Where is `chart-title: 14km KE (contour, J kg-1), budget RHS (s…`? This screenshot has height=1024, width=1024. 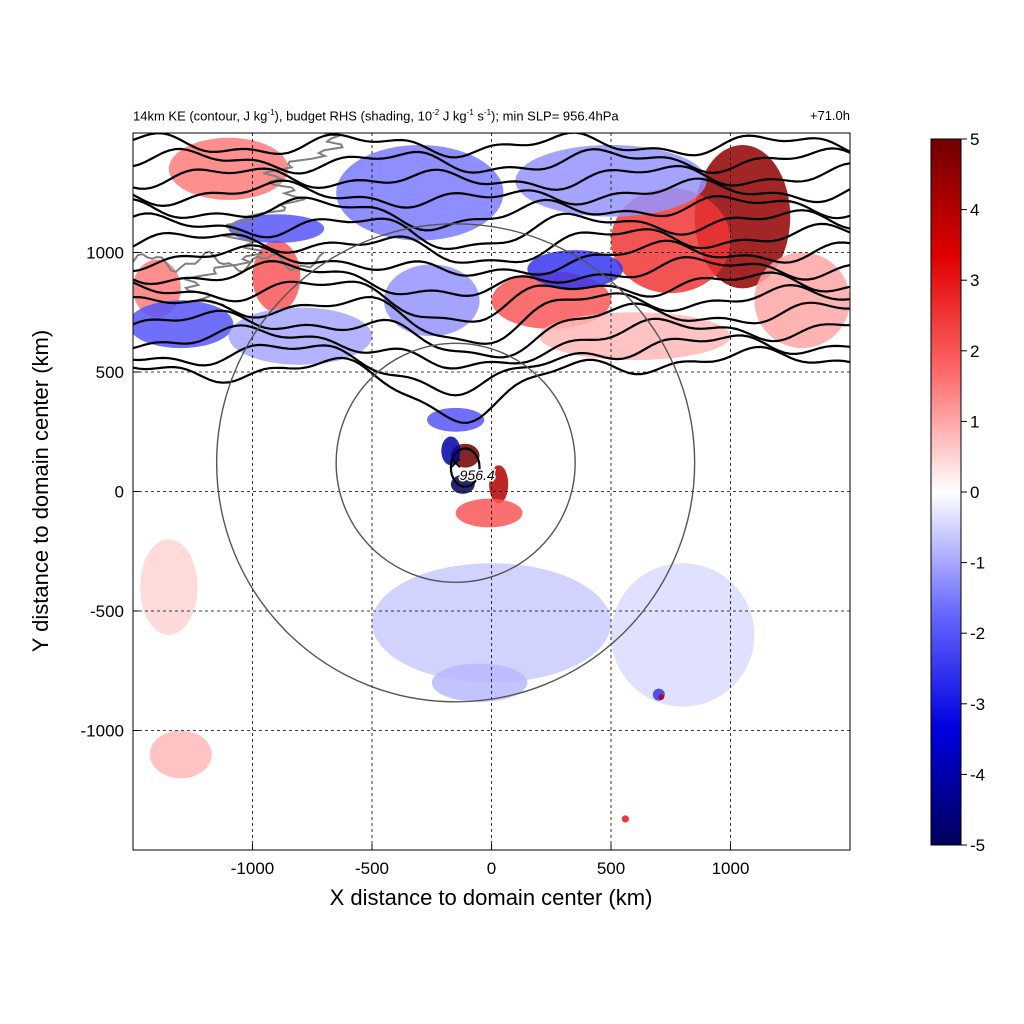
chart-title: 14km KE (contour, J kg-1), budget RHS (s… is located at coordinates (376, 116).